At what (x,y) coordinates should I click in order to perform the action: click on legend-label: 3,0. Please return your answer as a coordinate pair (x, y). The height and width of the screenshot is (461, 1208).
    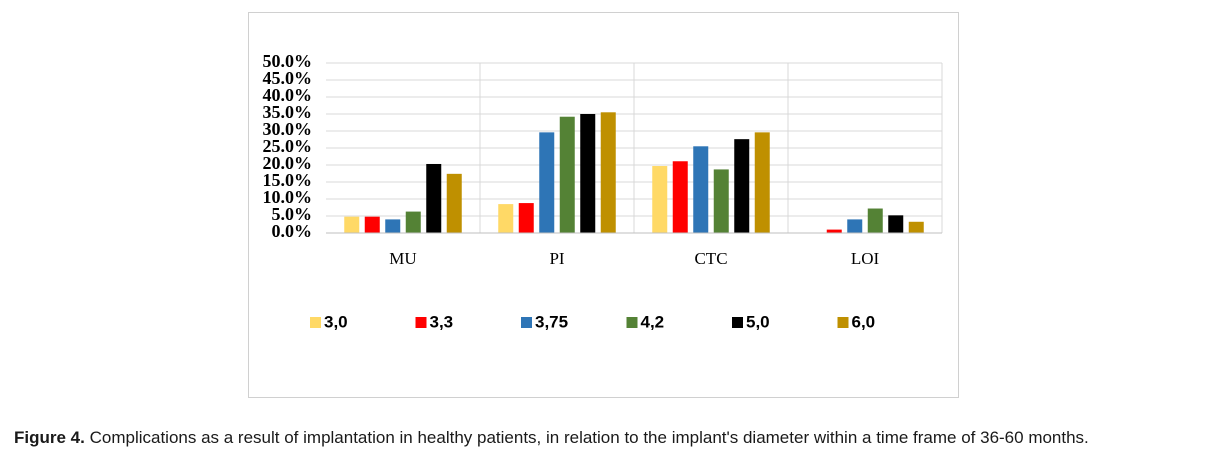
    Looking at the image, I should click on (336, 321).